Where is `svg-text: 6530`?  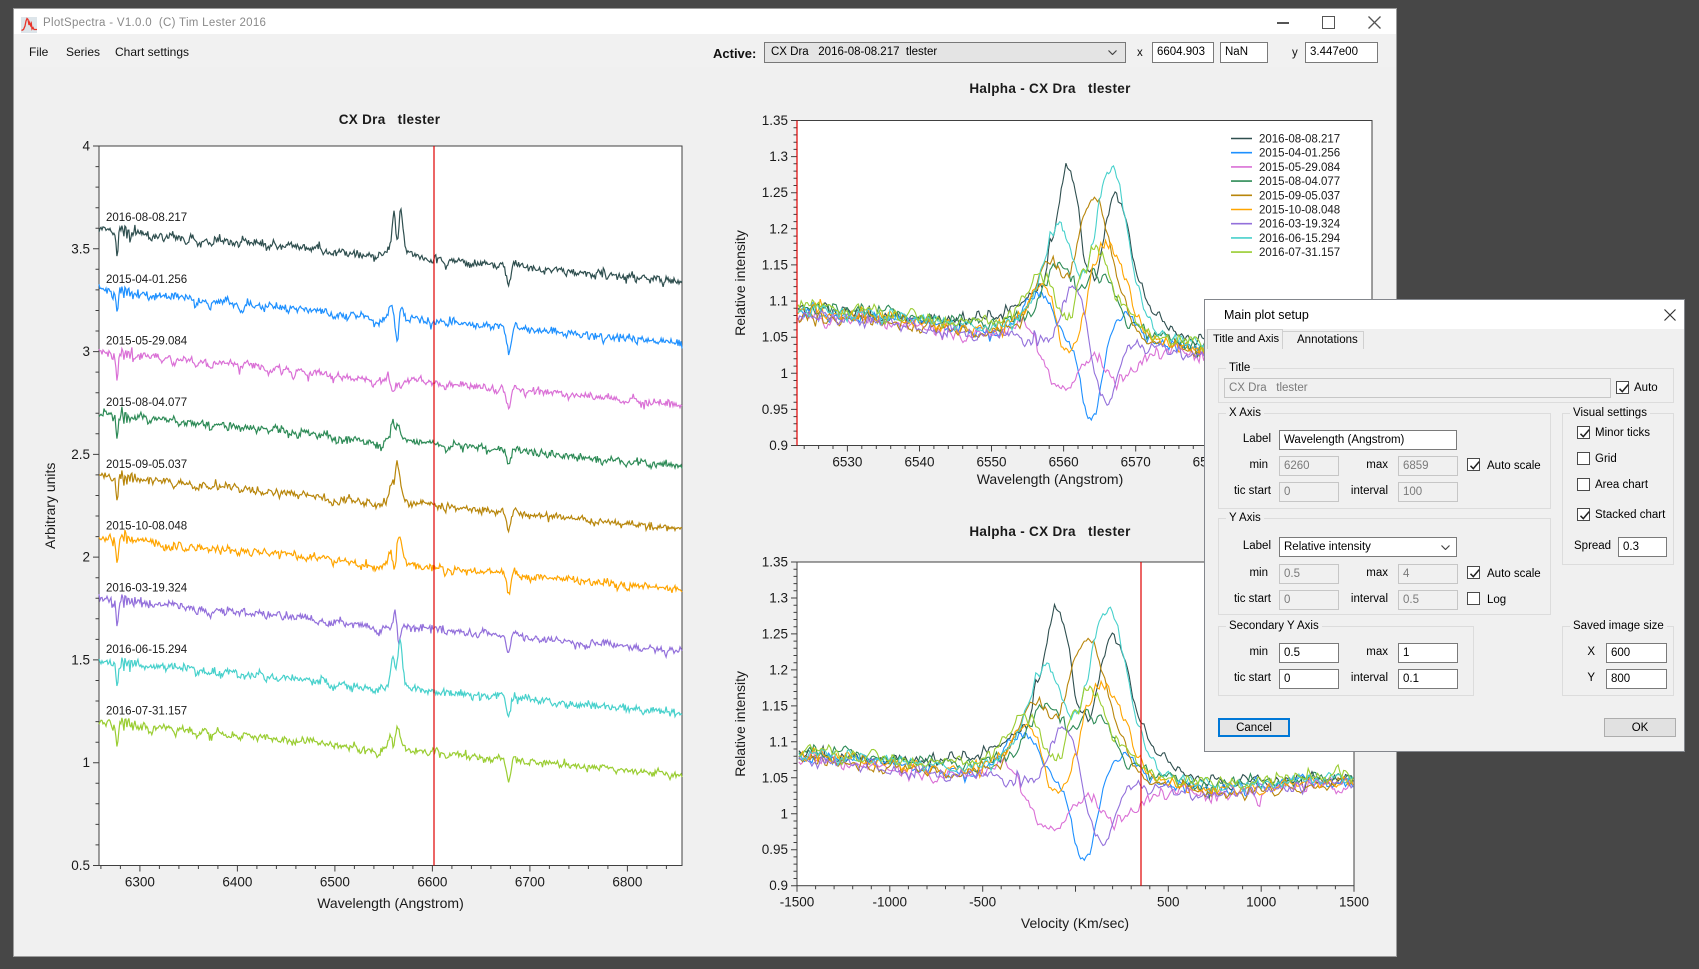 svg-text: 6530 is located at coordinates (847, 462).